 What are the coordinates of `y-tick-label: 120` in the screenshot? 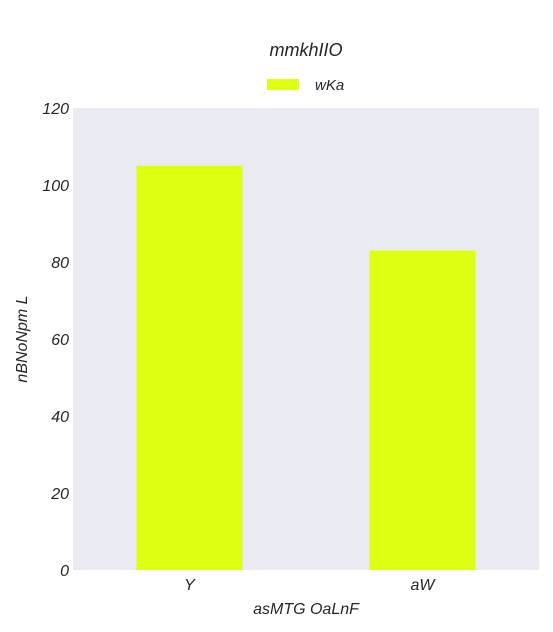 It's located at (55, 109).